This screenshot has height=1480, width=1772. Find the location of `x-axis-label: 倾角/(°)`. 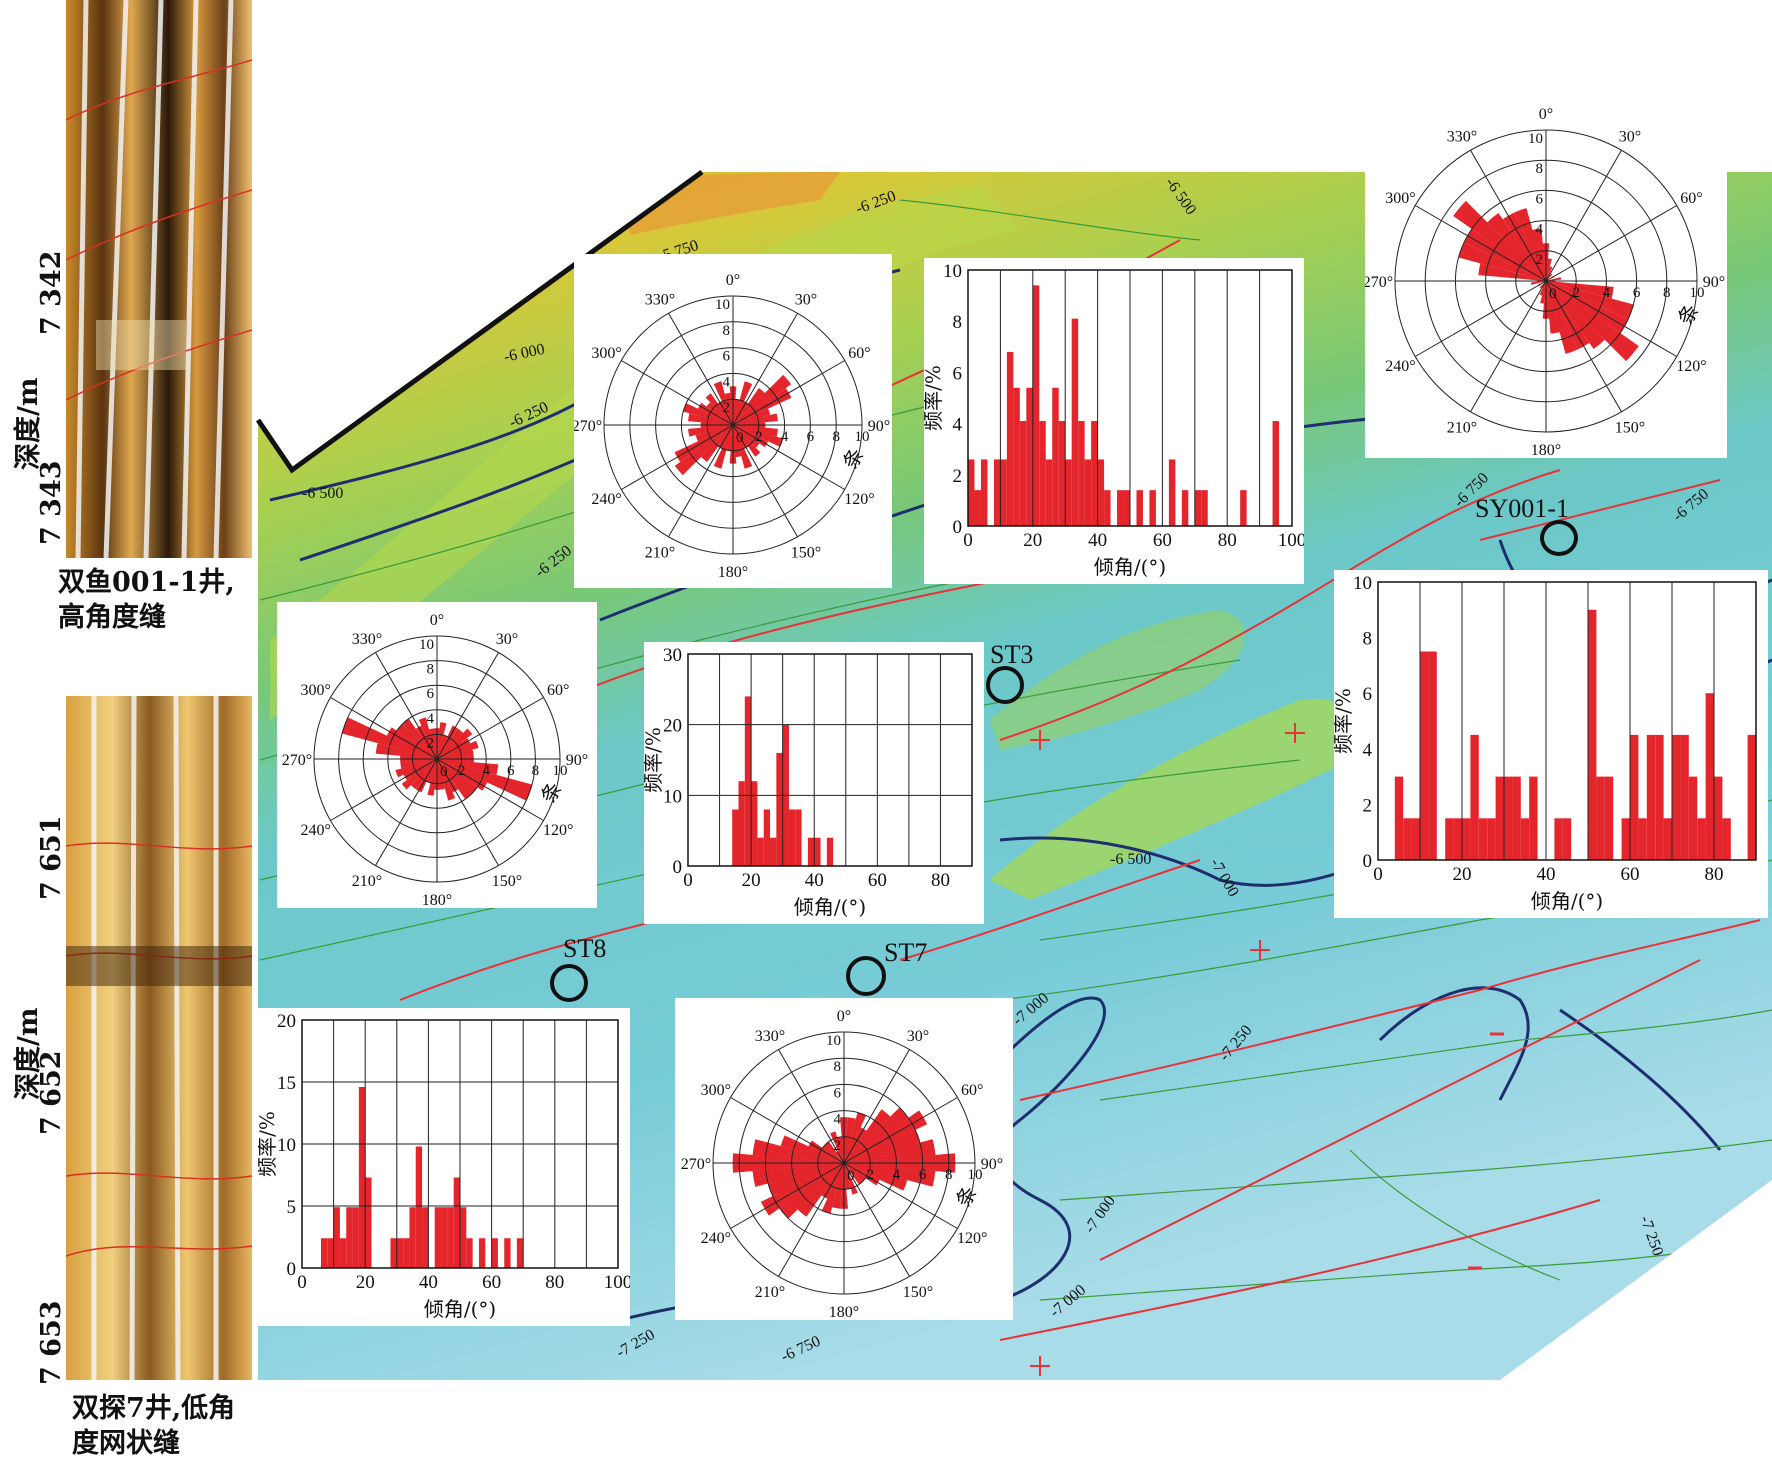

x-axis-label: 倾角/(°) is located at coordinates (1567, 901).